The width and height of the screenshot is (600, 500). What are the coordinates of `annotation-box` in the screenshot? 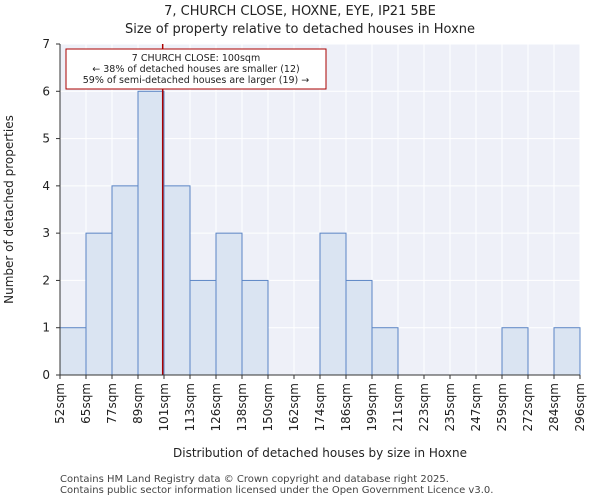 It's located at (196, 69).